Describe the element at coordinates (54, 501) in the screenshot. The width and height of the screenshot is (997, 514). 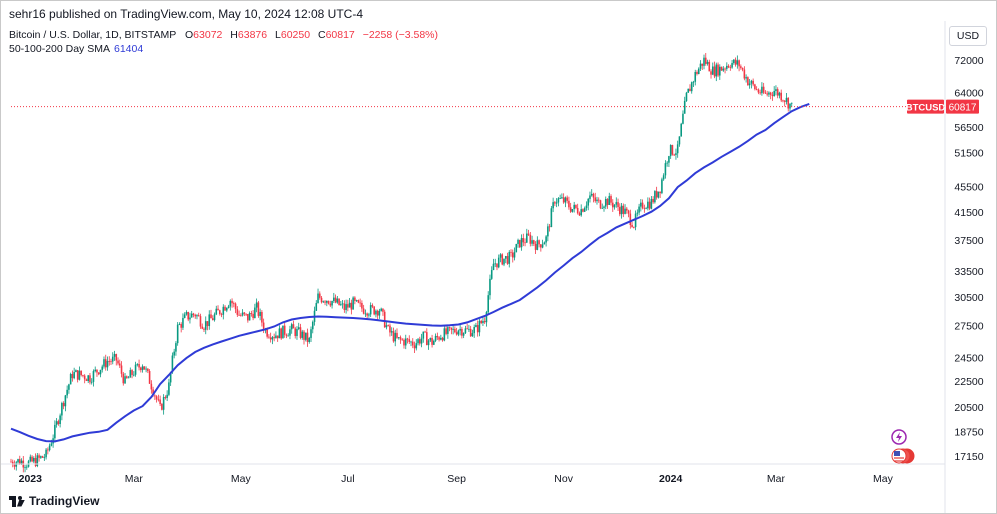
I see `tradingview-logo: TradingView` at that location.